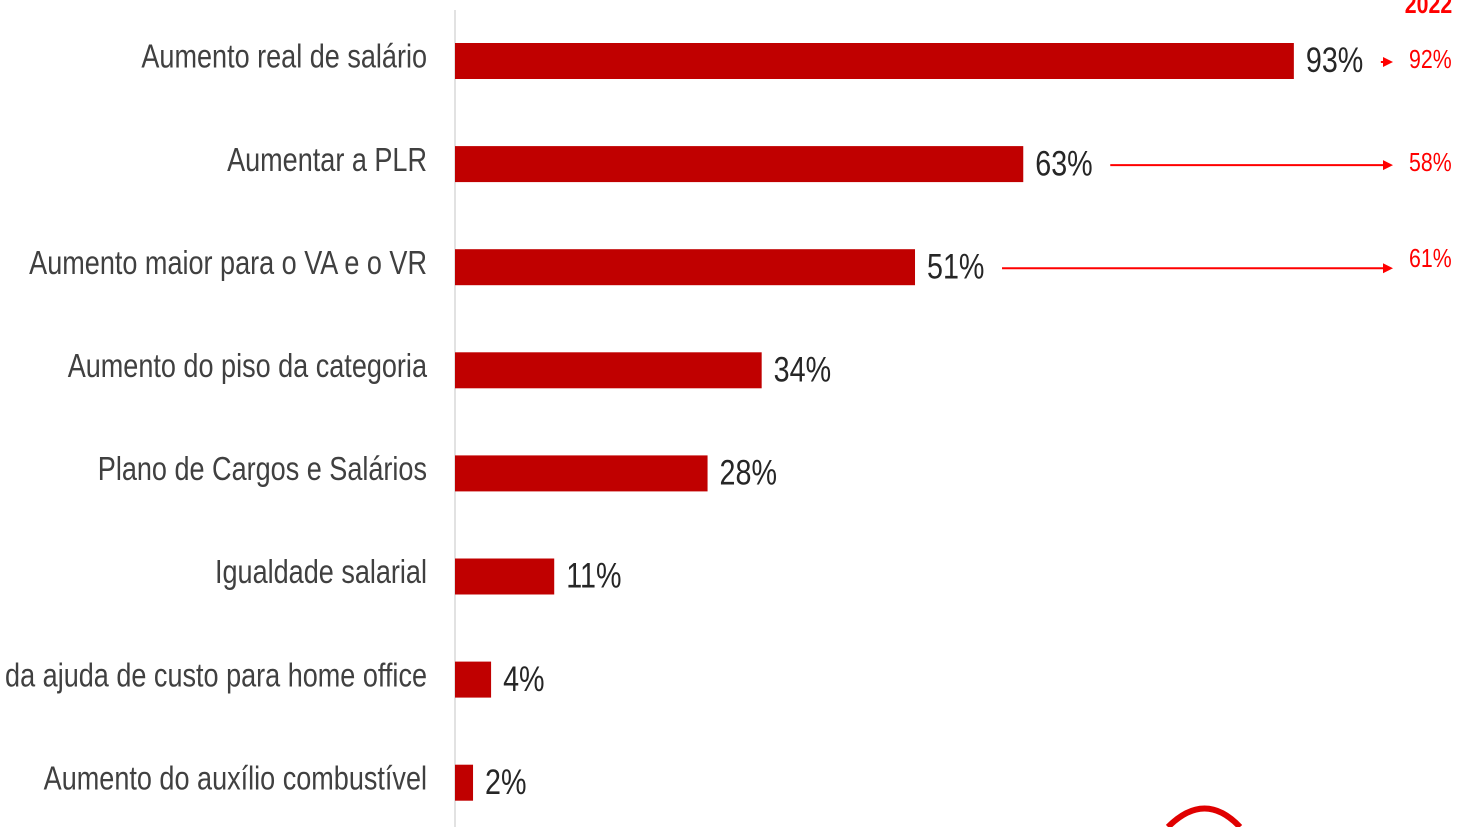  I want to click on category-label: Aumento do piso da categoria, so click(247, 367).